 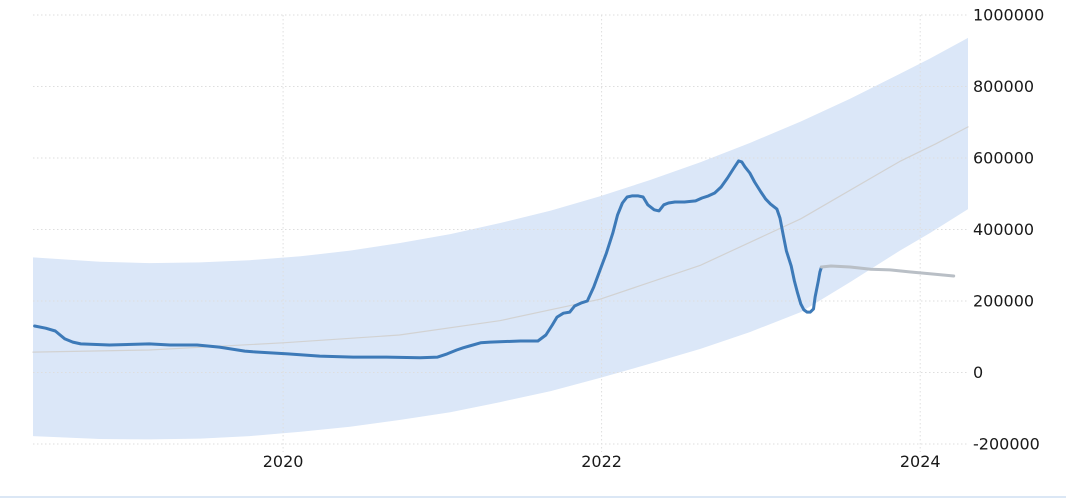 What do you see at coordinates (1008, 15) in the screenshot?
I see `y-tick-label: 1000000` at bounding box center [1008, 15].